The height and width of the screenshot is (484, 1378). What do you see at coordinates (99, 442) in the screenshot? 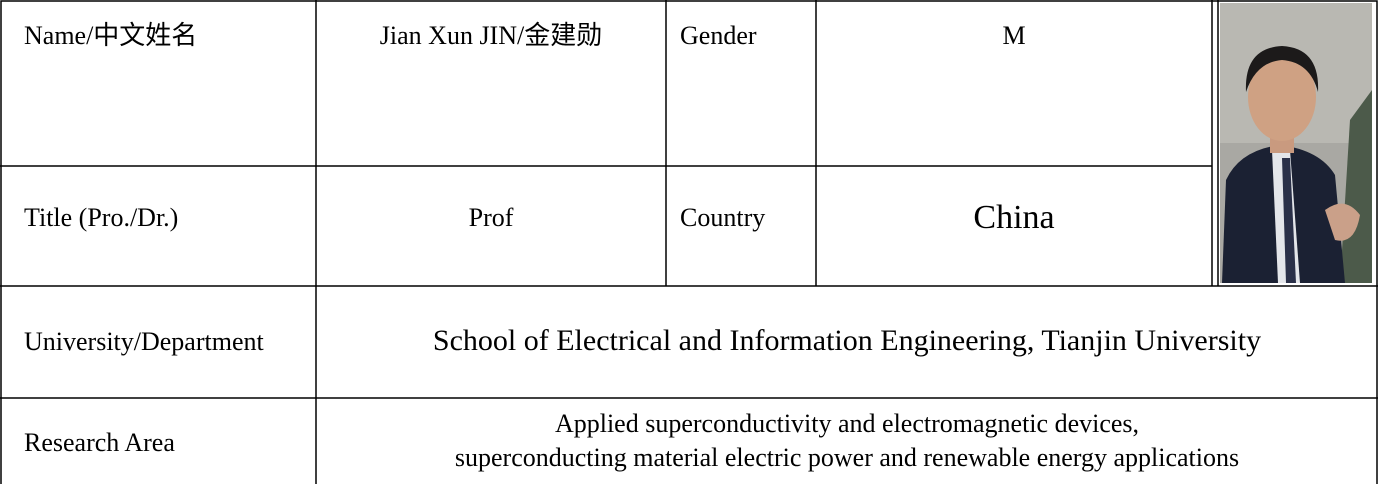
I see `cell-label: Research Area` at bounding box center [99, 442].